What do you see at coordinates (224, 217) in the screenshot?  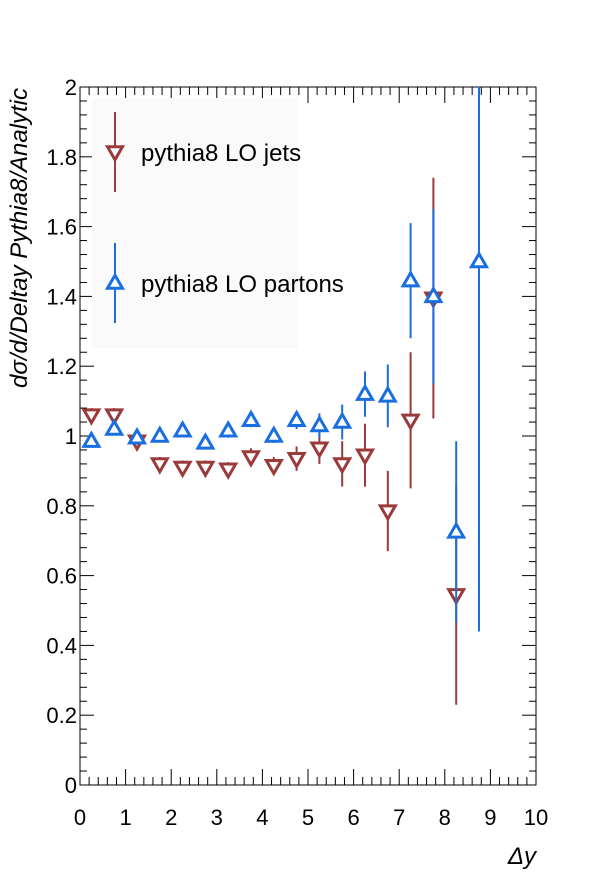 I see `legend-entries: pythia8 LO jets pythia8 LO partons` at bounding box center [224, 217].